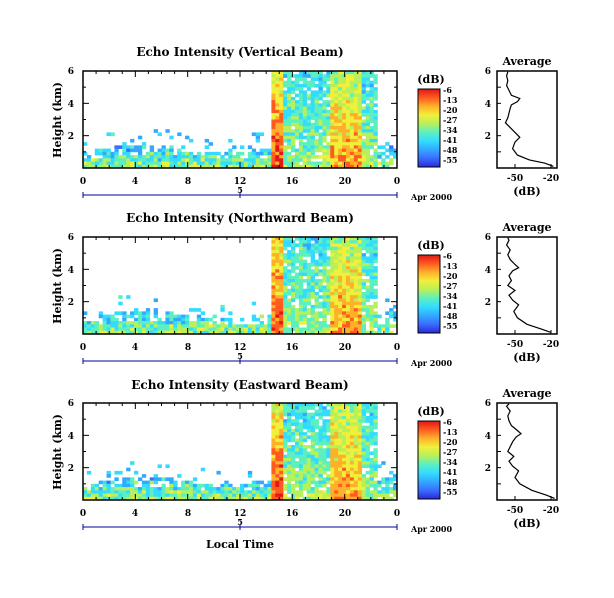 The height and width of the screenshot is (598, 614). I want to click on profile-y-tick: 4, so click(488, 437).